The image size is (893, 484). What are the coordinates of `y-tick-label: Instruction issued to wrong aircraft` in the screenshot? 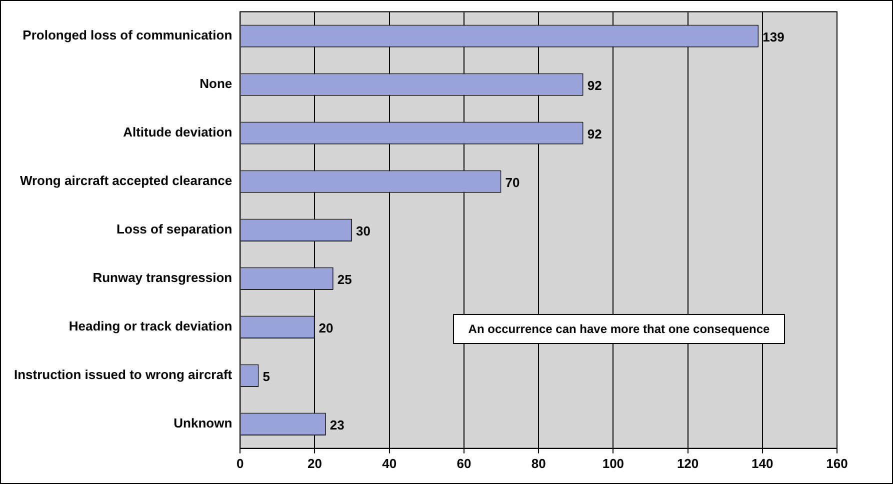 It's located at (123, 374).